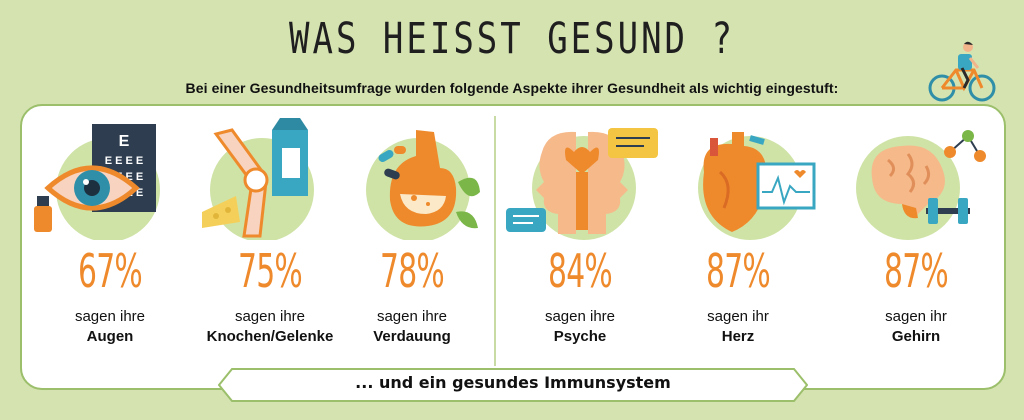 The width and height of the screenshot is (1024, 420). Describe the element at coordinates (513, 382) in the screenshot. I see `footer-text: ... und ein gesundes Immunsystem` at that location.